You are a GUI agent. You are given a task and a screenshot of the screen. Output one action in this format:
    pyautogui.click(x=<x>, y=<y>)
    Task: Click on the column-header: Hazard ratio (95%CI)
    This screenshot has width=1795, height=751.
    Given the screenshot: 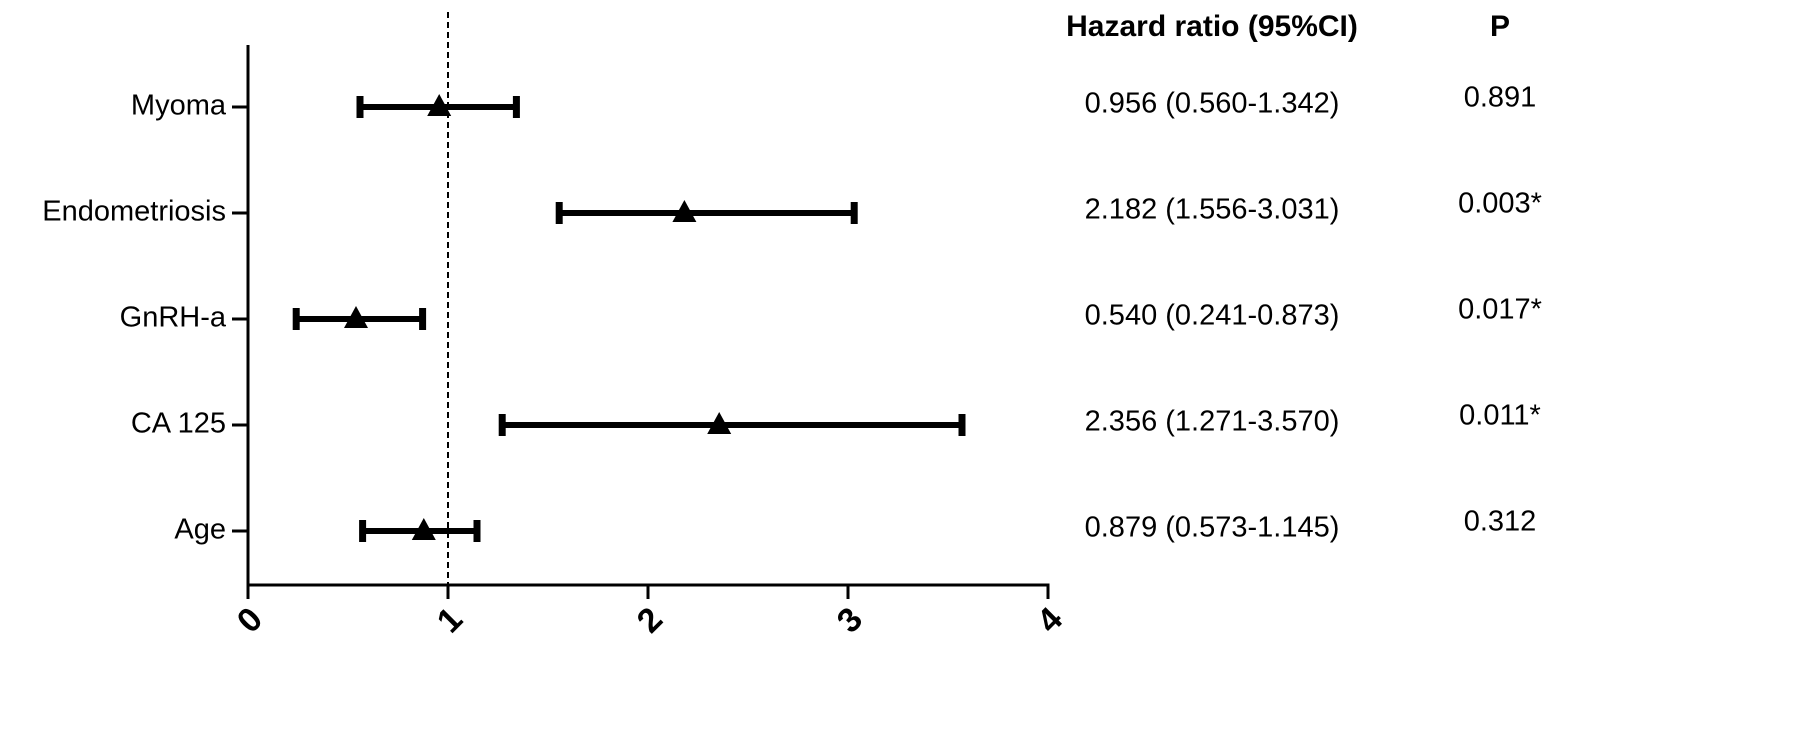 What is the action you would take?
    pyautogui.click(x=1212, y=26)
    